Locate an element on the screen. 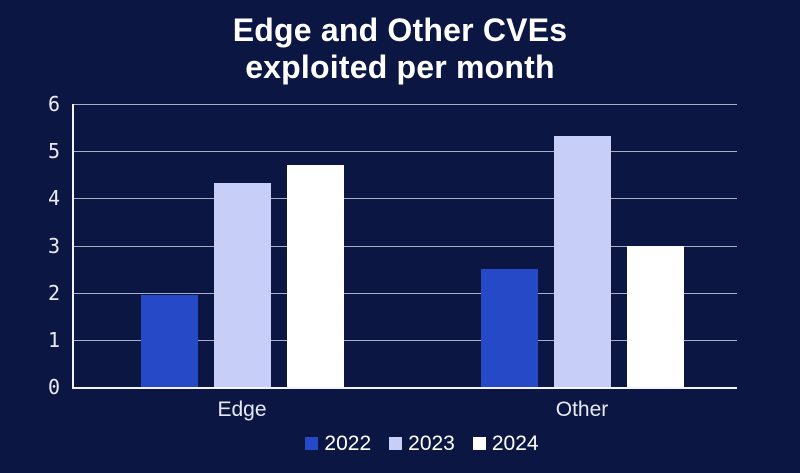  gridline-y4 is located at coordinates (405, 199).